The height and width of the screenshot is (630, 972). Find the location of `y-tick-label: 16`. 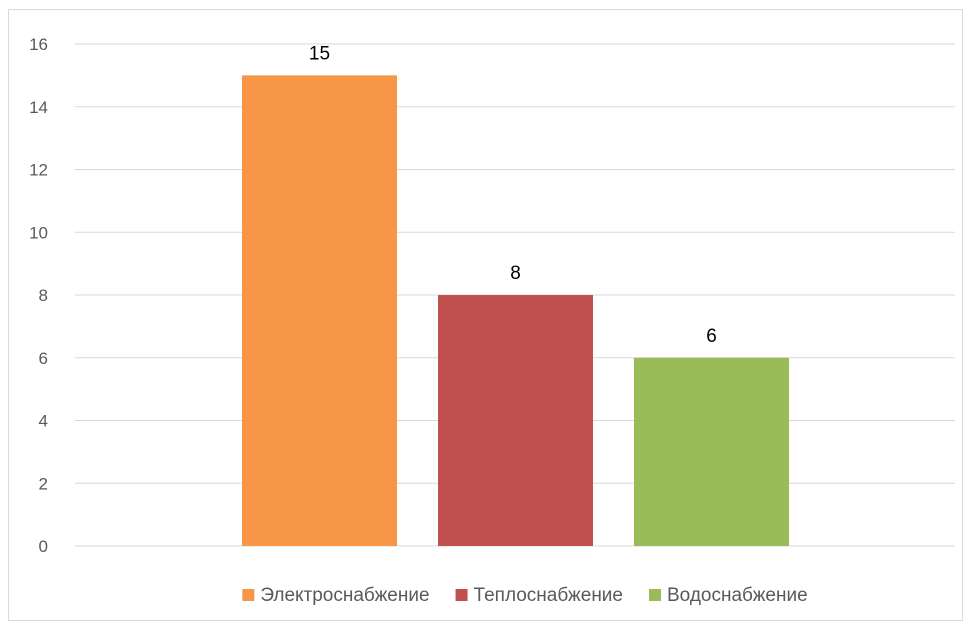

y-tick-label: 16 is located at coordinates (38, 44).